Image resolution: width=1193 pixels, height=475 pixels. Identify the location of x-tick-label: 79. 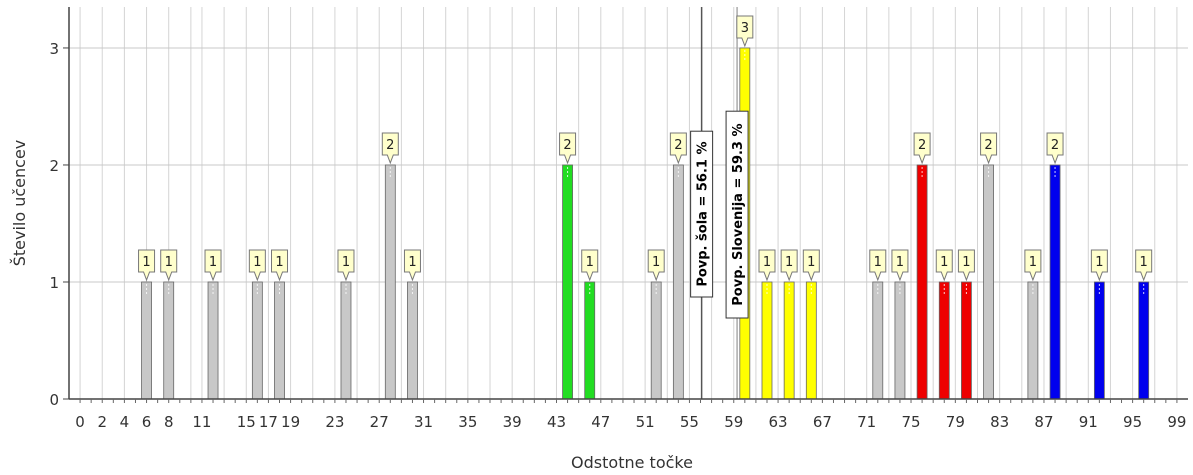
(955, 422).